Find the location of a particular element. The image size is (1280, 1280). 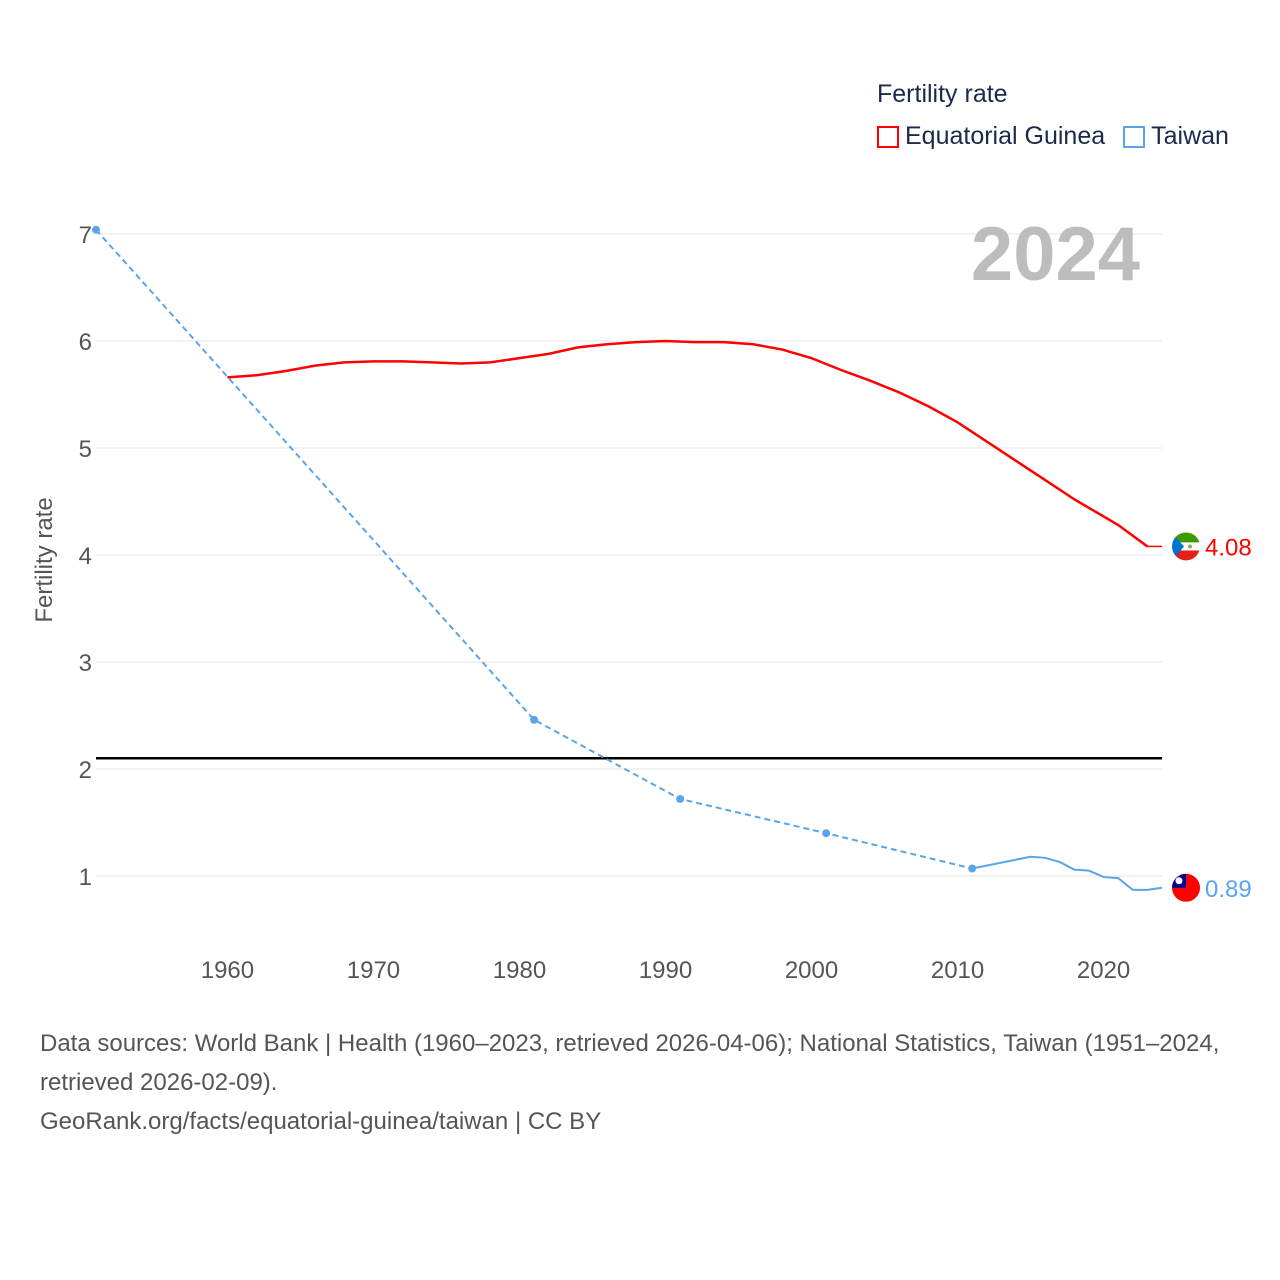

flag-icon-taiwan is located at coordinates (1186, 887).